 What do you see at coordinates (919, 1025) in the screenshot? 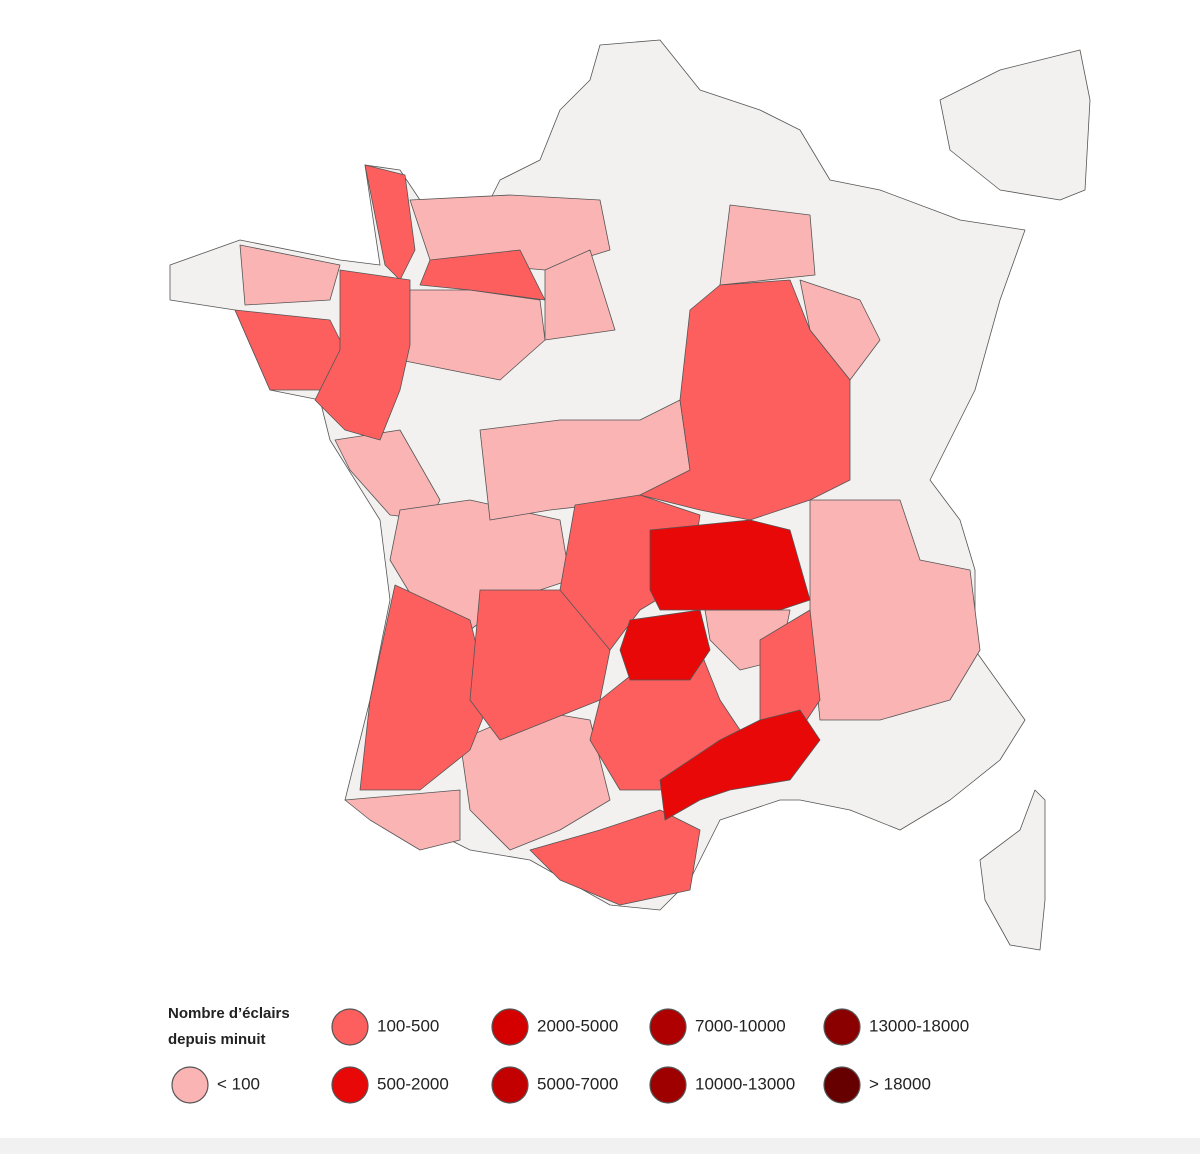
I see `legend-label: 13000-18000` at bounding box center [919, 1025].